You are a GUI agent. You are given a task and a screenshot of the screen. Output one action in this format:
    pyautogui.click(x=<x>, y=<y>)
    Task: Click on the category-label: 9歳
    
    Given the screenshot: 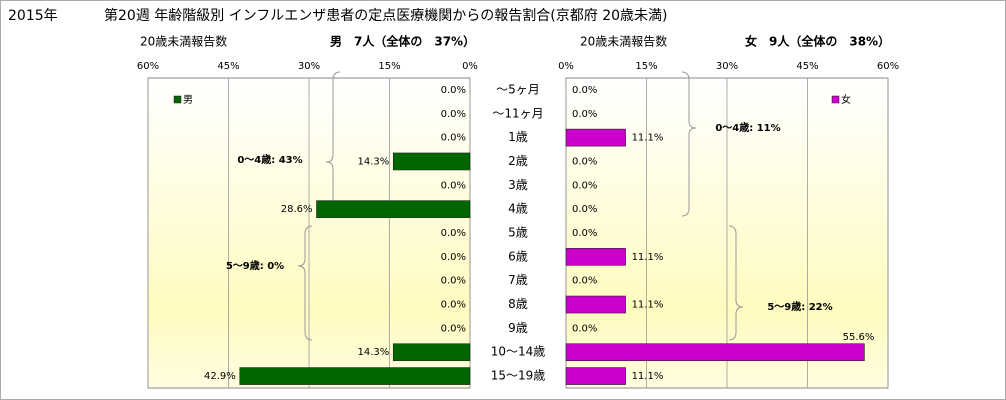 What is the action you would take?
    pyautogui.click(x=518, y=328)
    